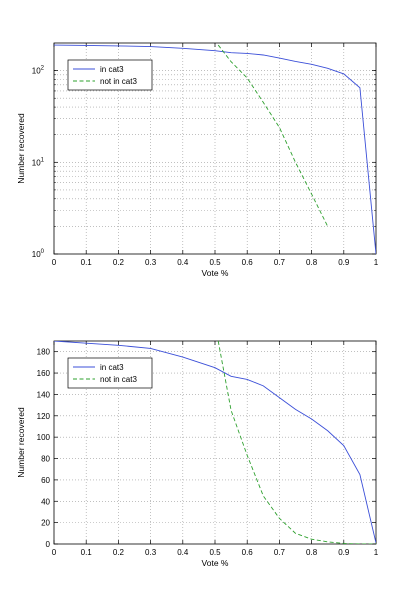  I want to click on bottom-x-tick-label: 0.2, so click(119, 552).